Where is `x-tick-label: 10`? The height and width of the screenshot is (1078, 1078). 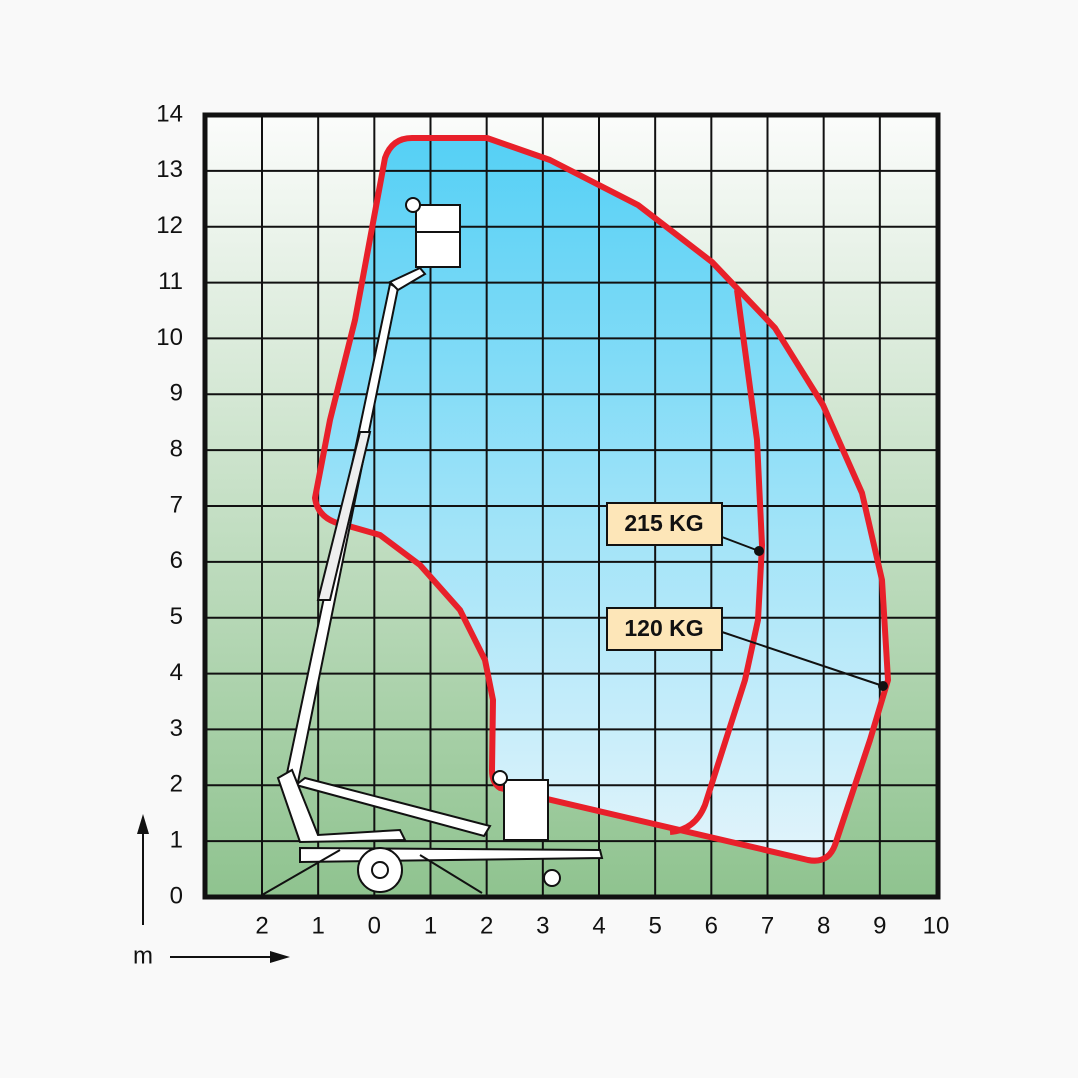 x-tick-label: 10 is located at coordinates (936, 925).